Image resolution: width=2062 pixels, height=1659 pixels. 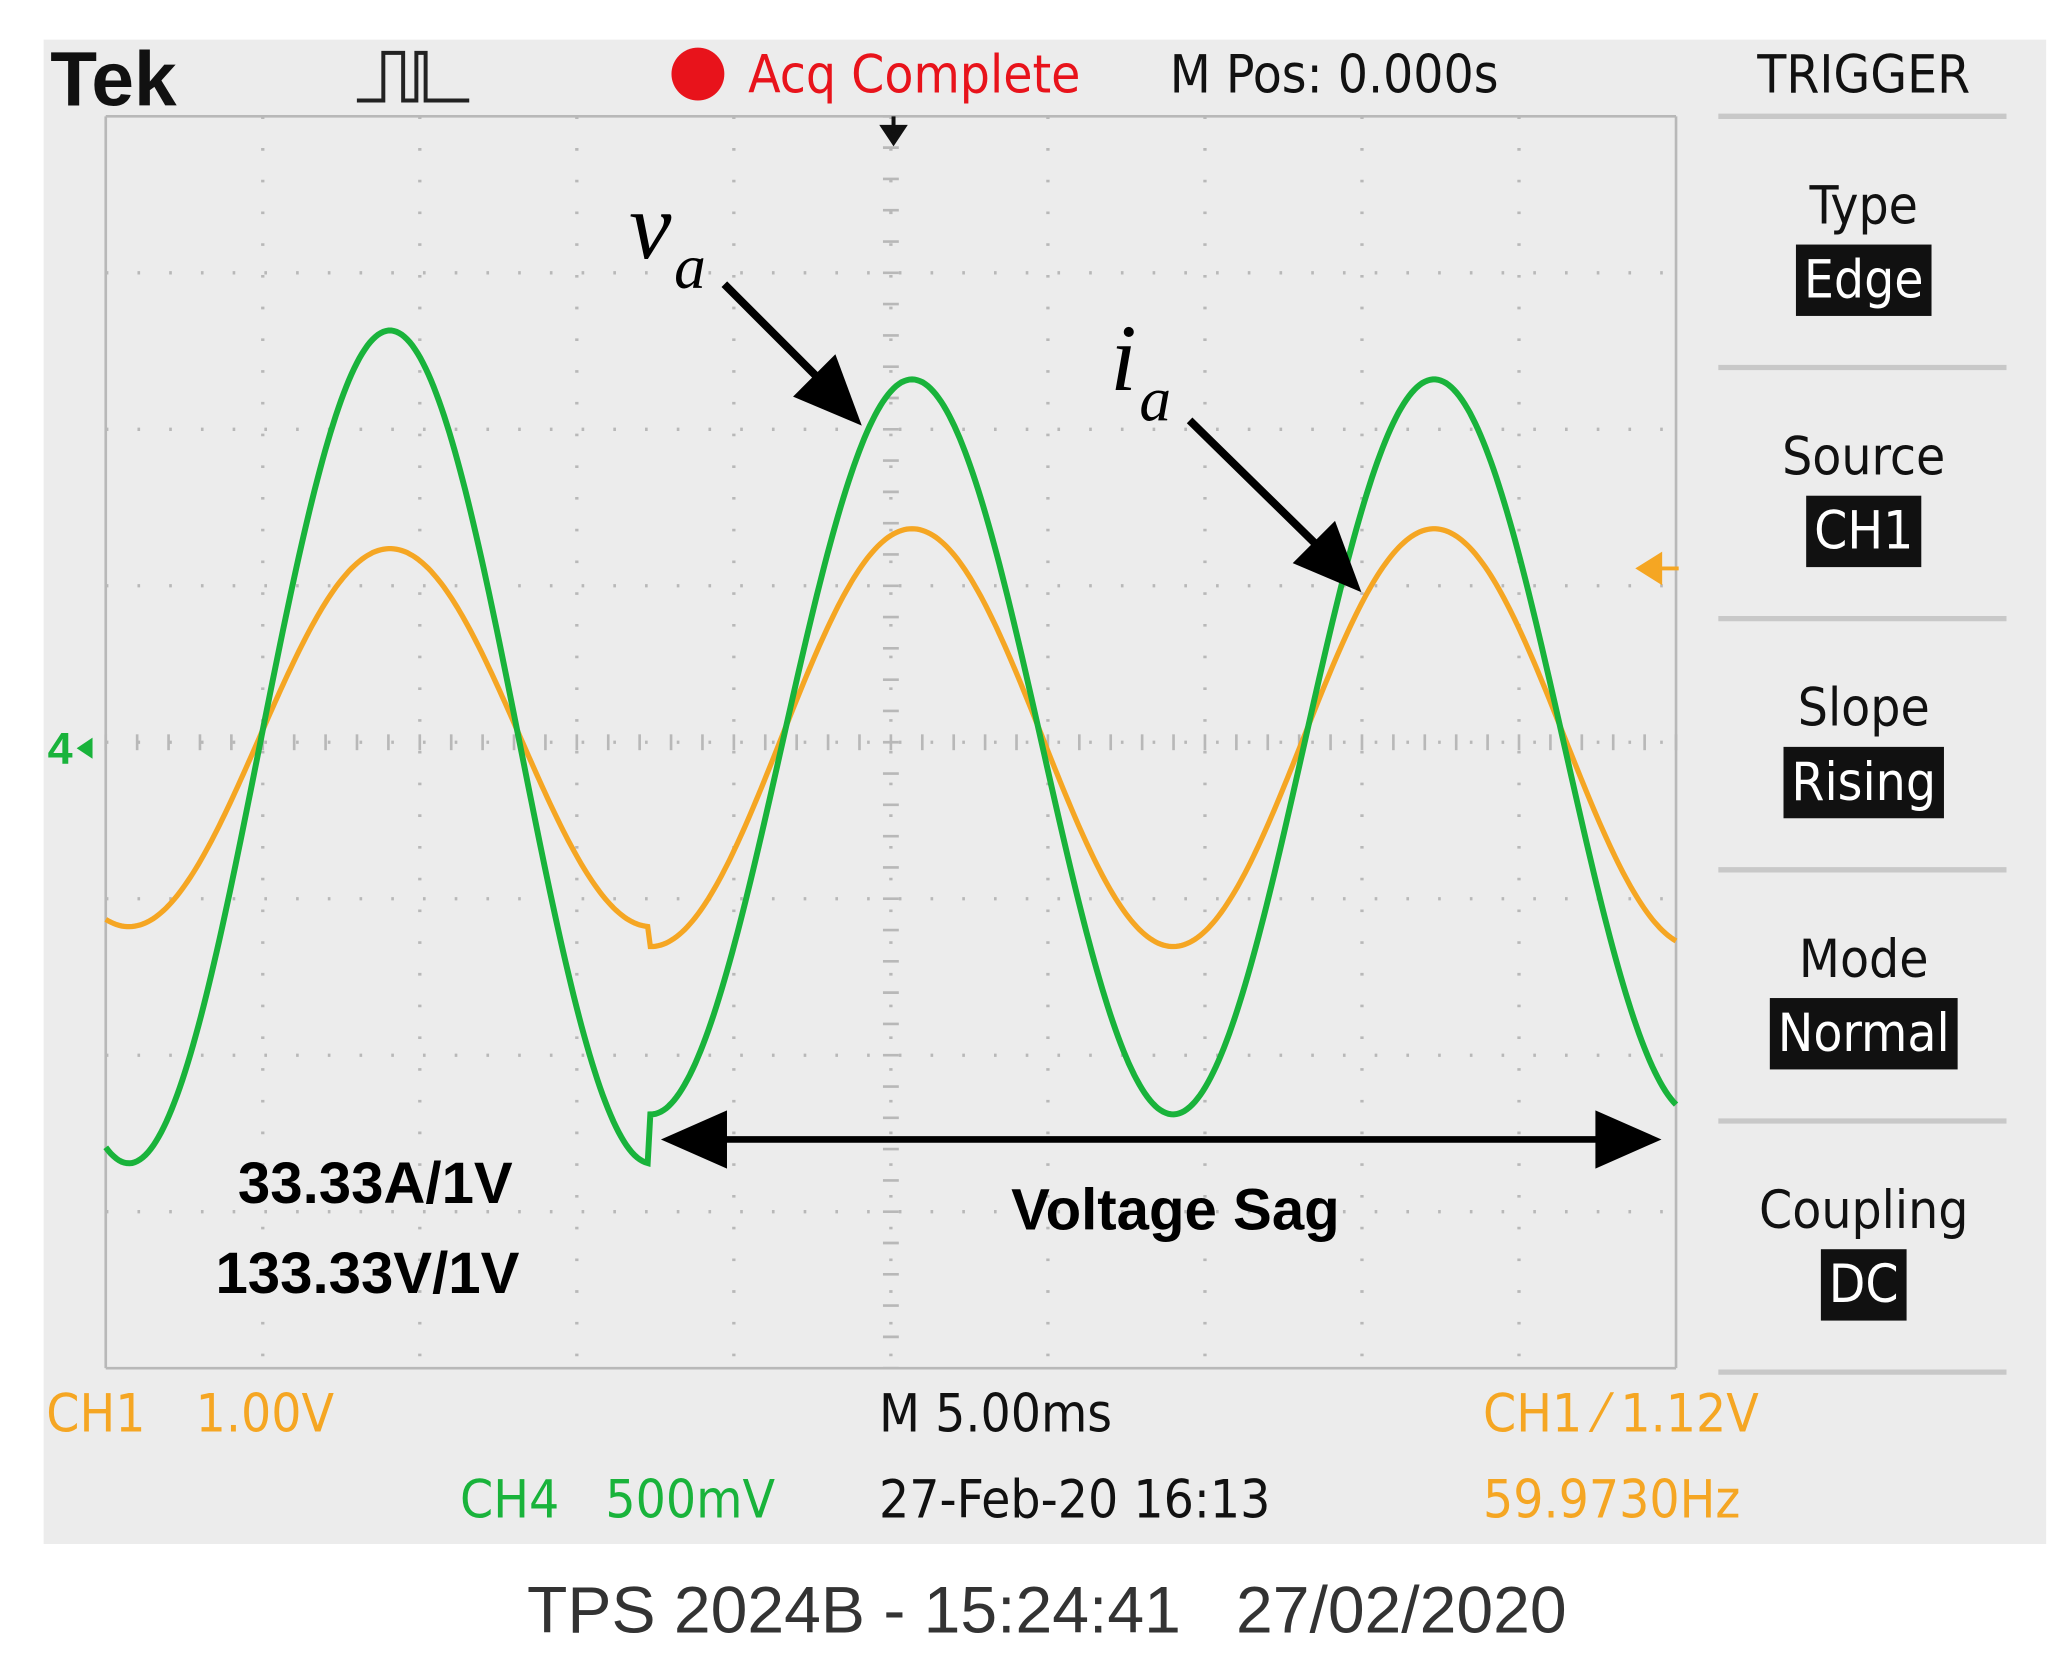 What do you see at coordinates (690, 266) in the screenshot?
I see `voltage-subscript: a` at bounding box center [690, 266].